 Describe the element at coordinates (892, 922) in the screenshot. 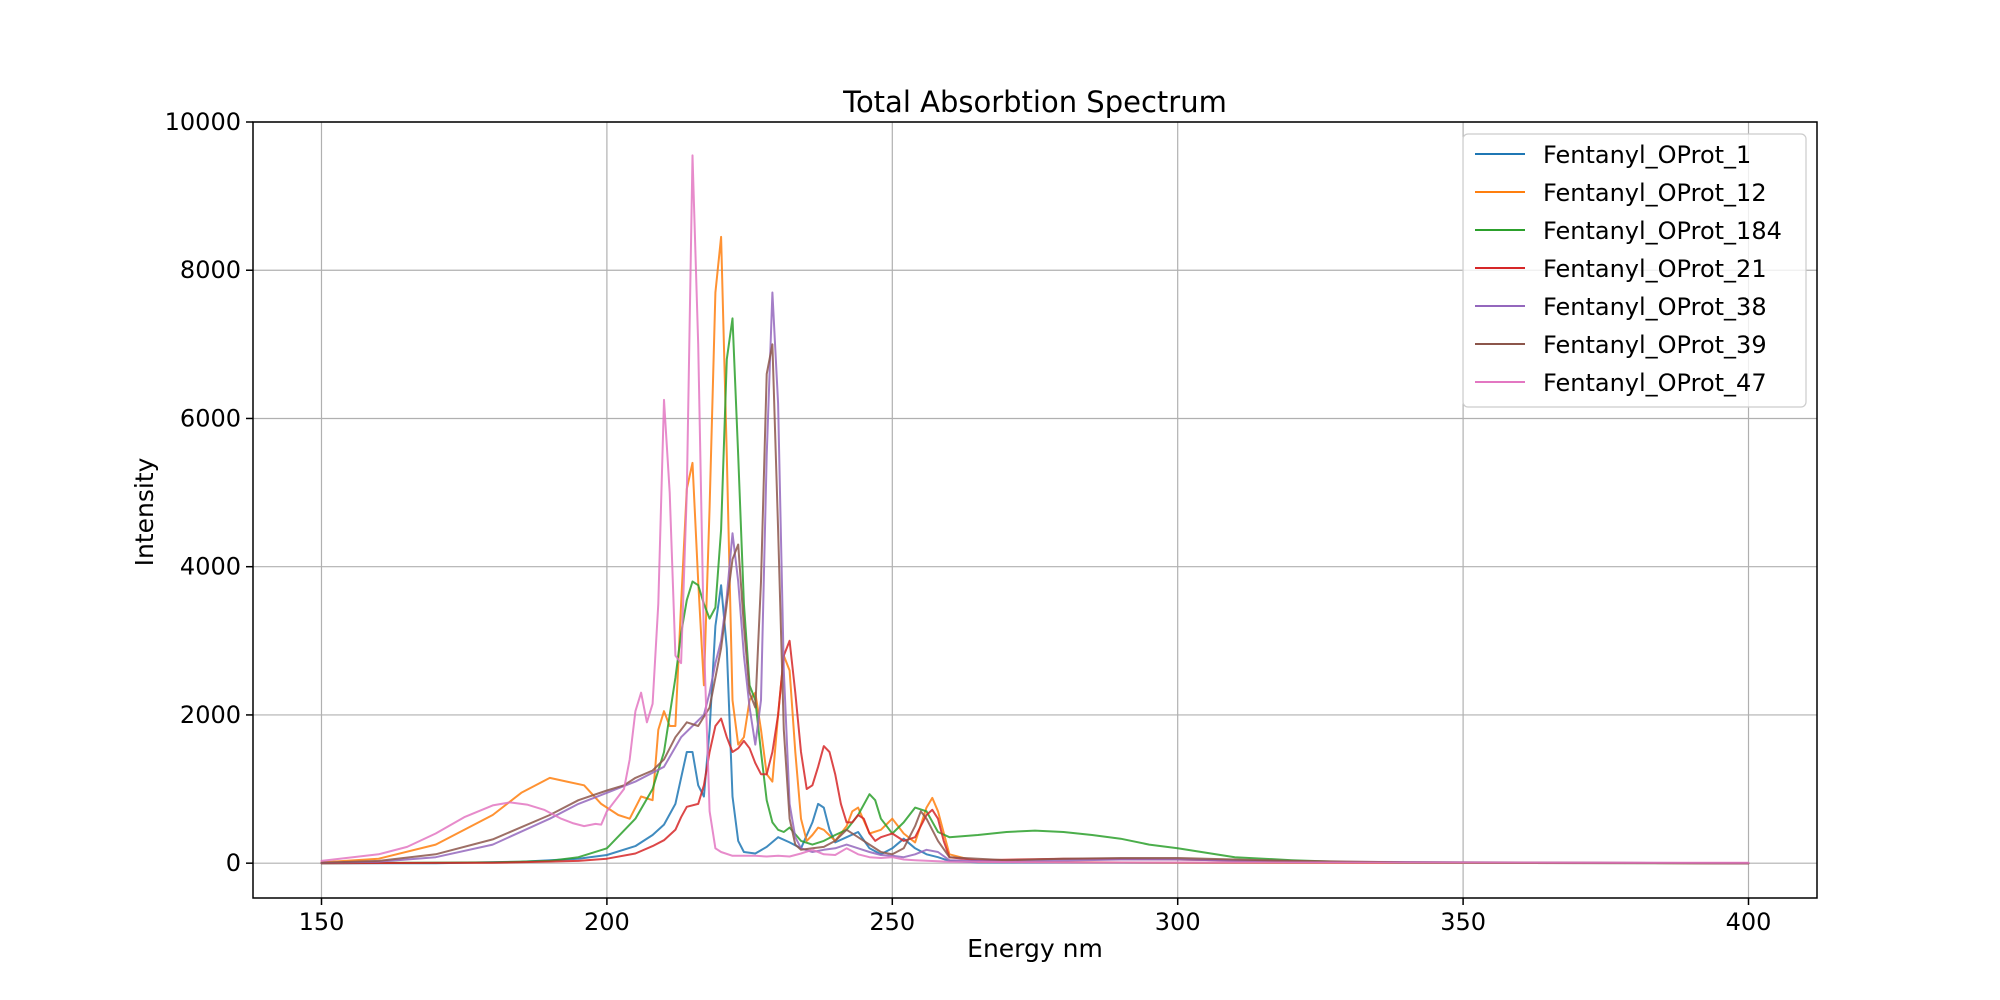

I see `x-tick-label: 250` at that location.